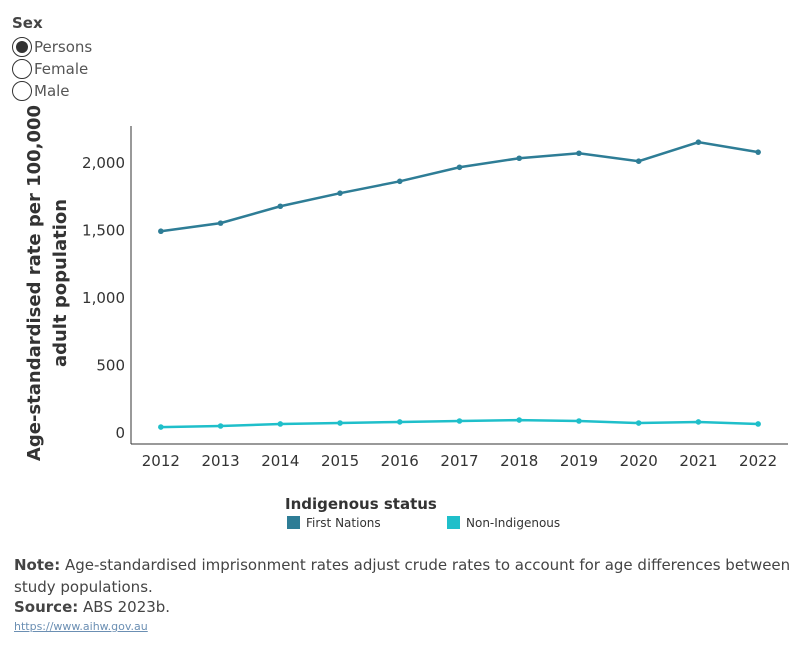  I want to click on x-tick-label: 2021, so click(698, 461).